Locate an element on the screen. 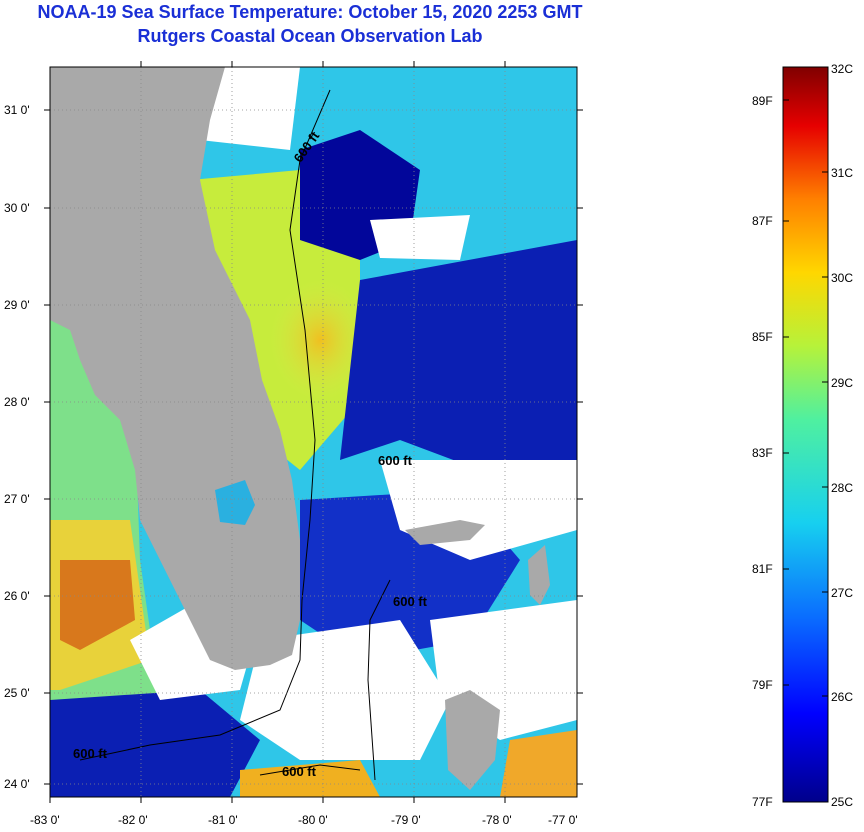  lat-label: 26 0' is located at coordinates (17, 596).